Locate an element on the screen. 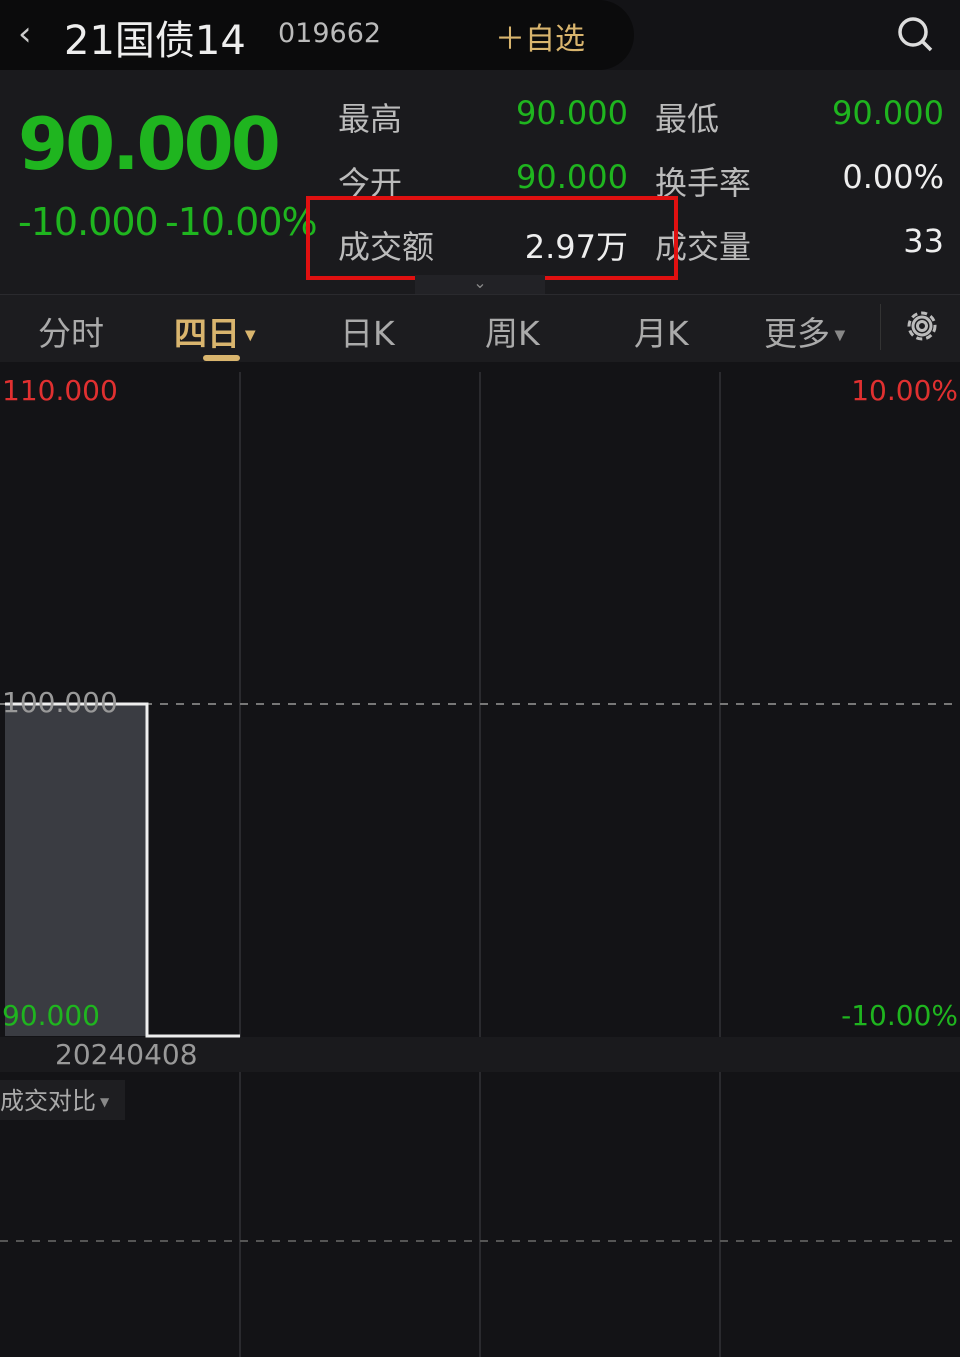 The width and height of the screenshot is (960, 1357). search-icon is located at coordinates (915, 34).